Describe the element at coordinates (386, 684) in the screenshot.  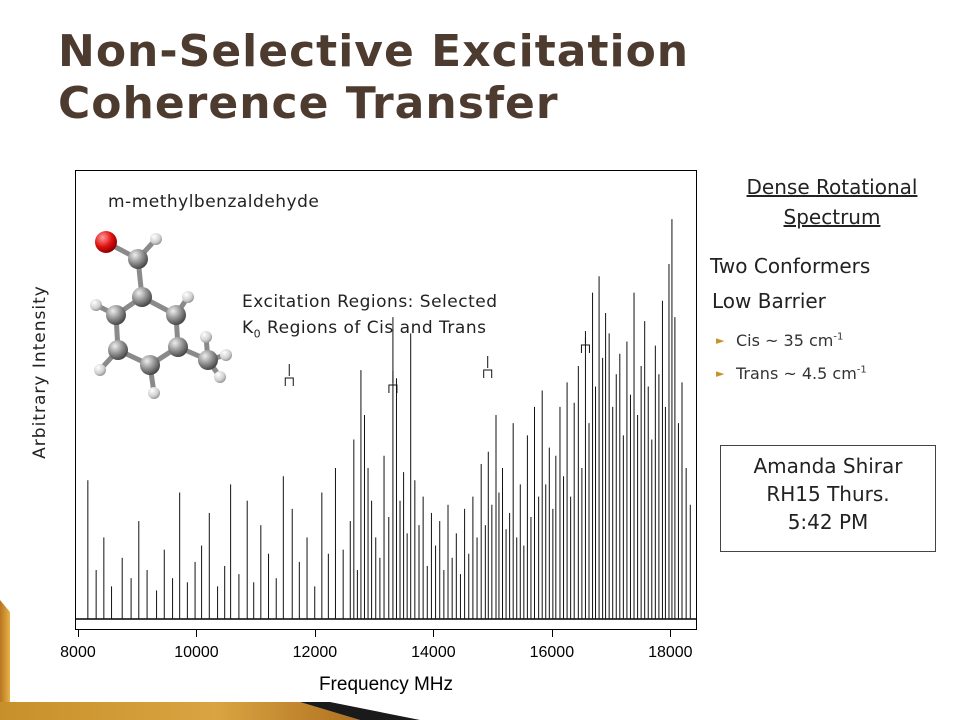
I see `x-axis-label: Frequency MHz` at that location.